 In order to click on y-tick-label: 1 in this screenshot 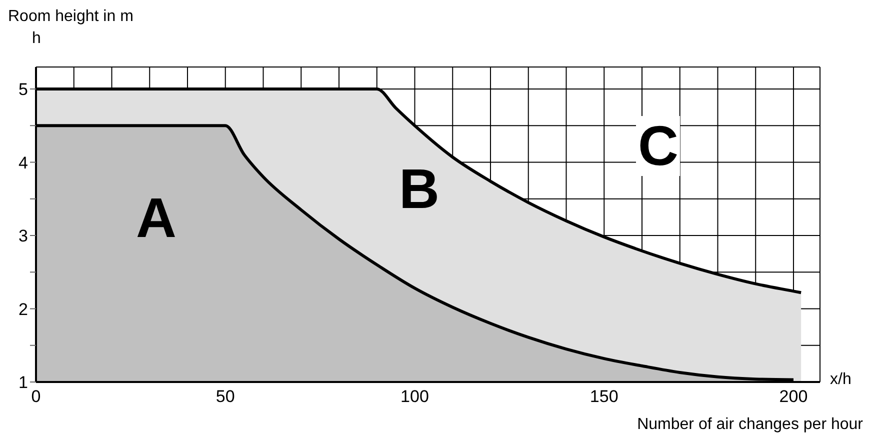, I will do `click(23, 382)`.